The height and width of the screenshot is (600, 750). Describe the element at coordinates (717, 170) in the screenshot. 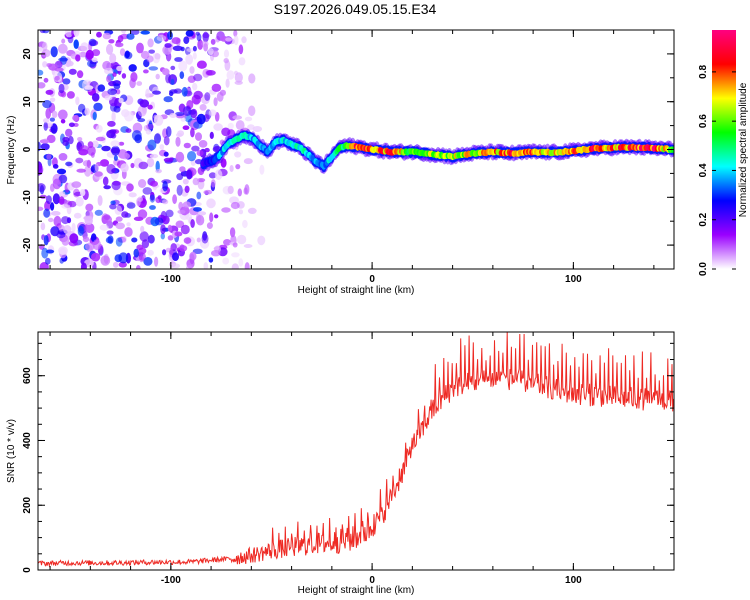

I see `colorbar-ticks: 0.0 0.2 0.4 0.6 0.8` at that location.